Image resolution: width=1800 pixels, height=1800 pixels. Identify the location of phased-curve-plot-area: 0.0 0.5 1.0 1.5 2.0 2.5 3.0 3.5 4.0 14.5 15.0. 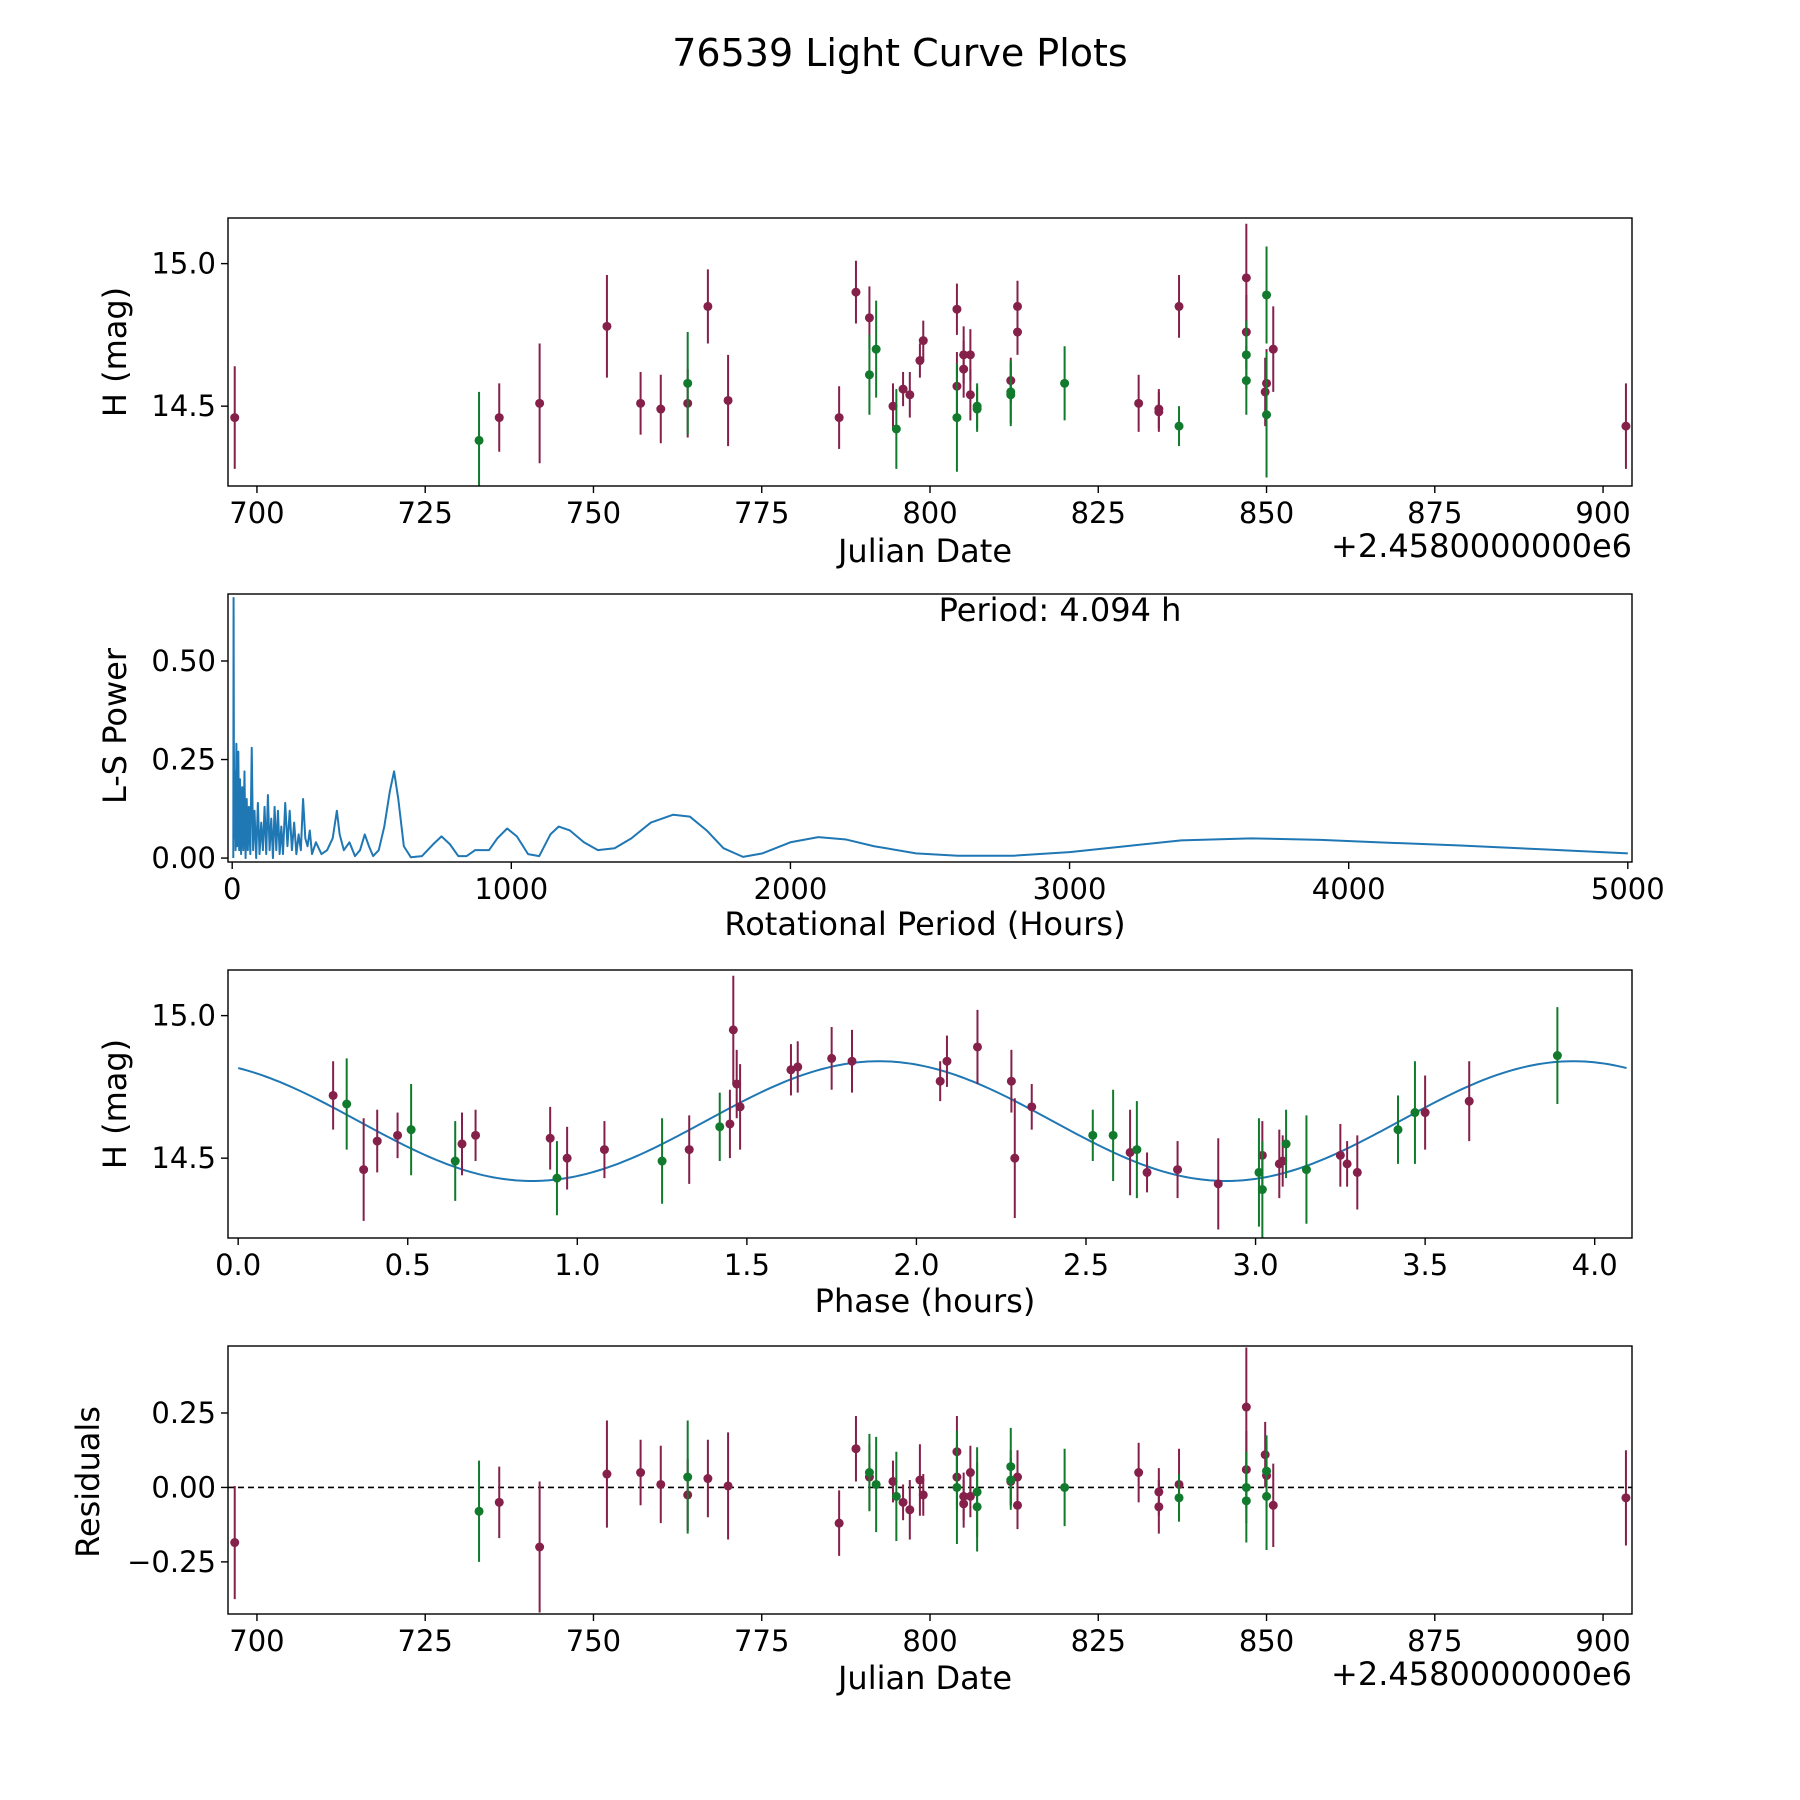
(892, 1125).